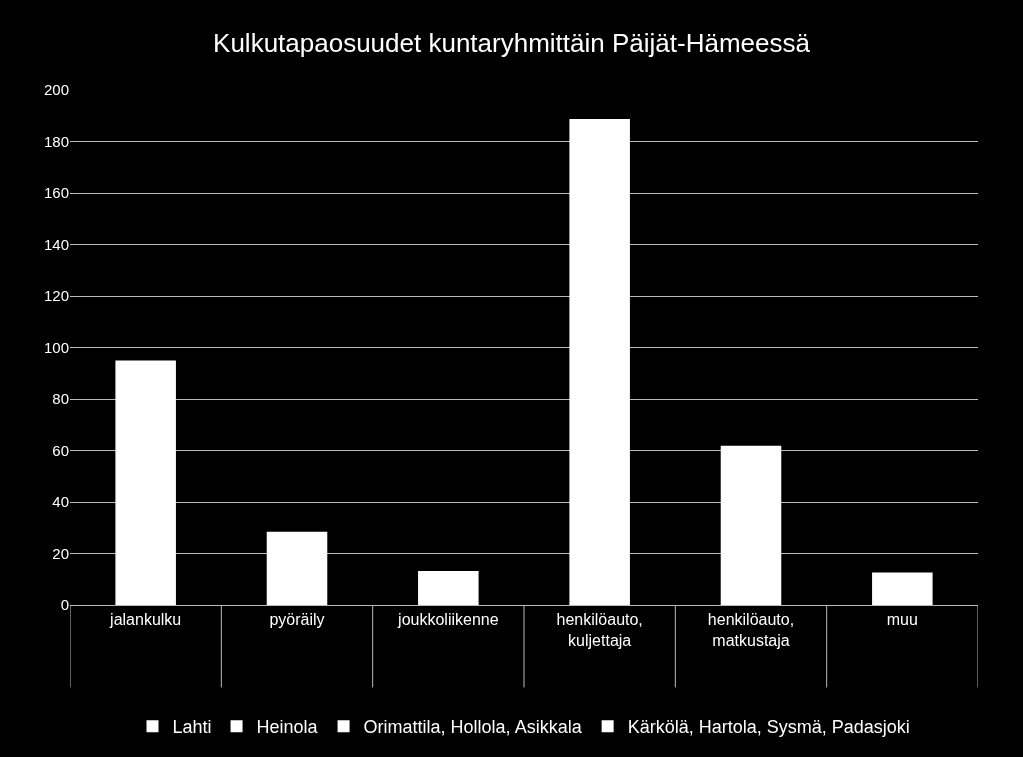  Describe the element at coordinates (60, 553) in the screenshot. I see `y-tick-label: 20` at that location.